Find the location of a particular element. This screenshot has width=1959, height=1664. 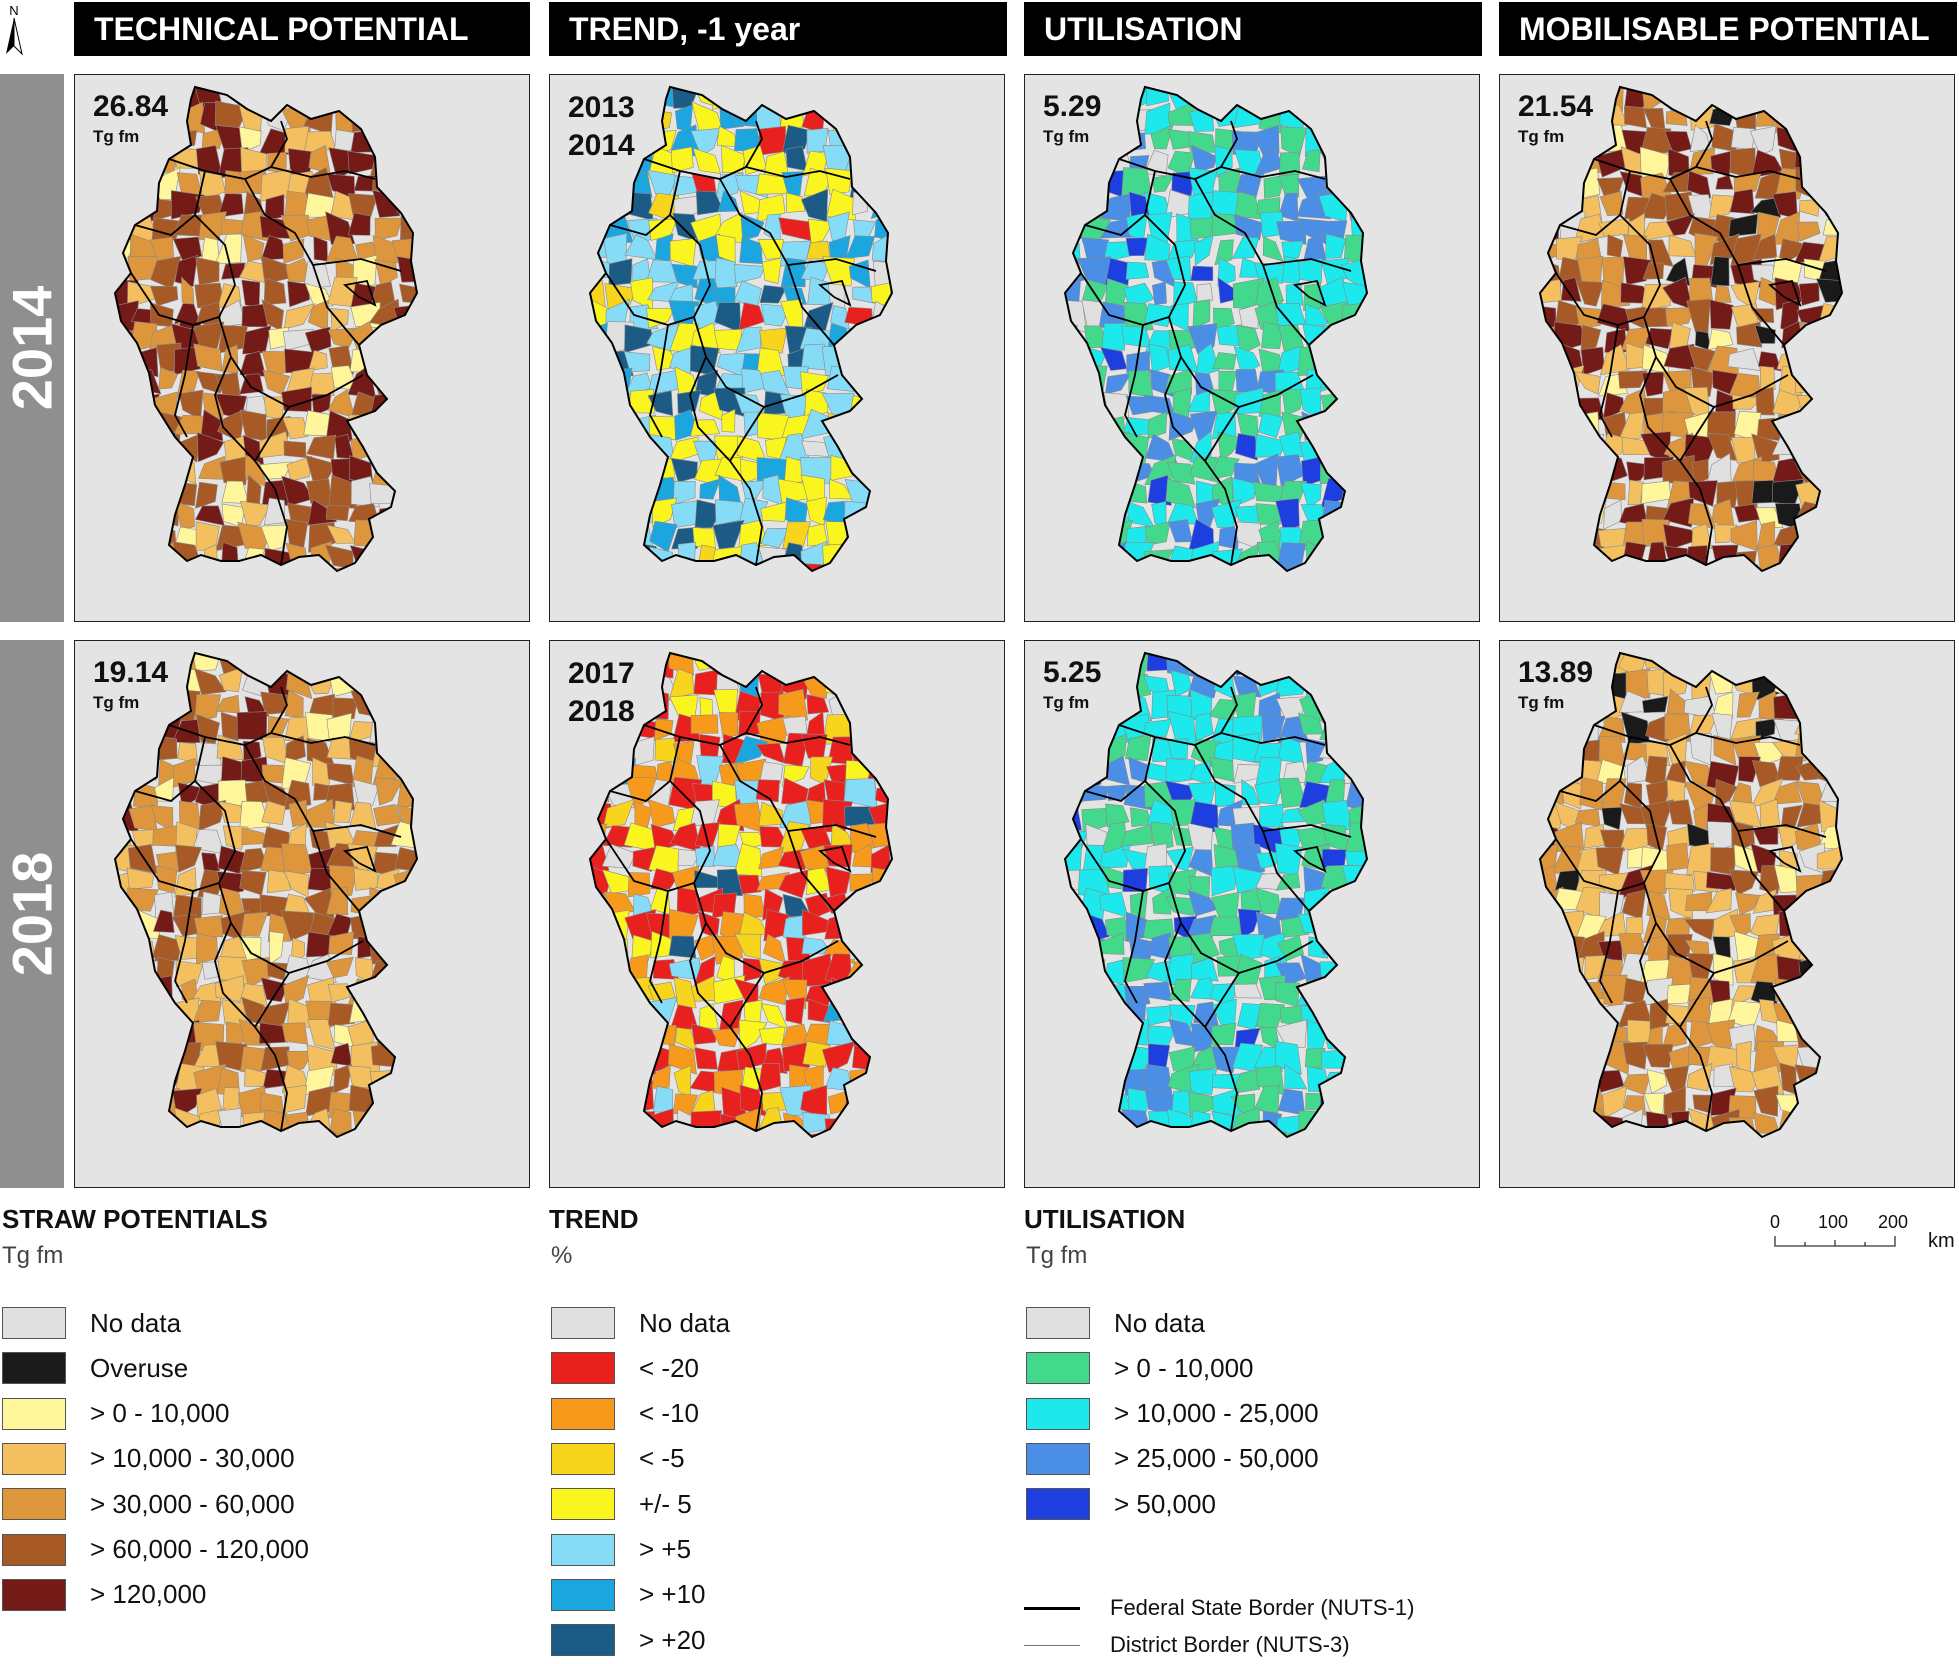

panel-year-from: 2013 is located at coordinates (601, 107).